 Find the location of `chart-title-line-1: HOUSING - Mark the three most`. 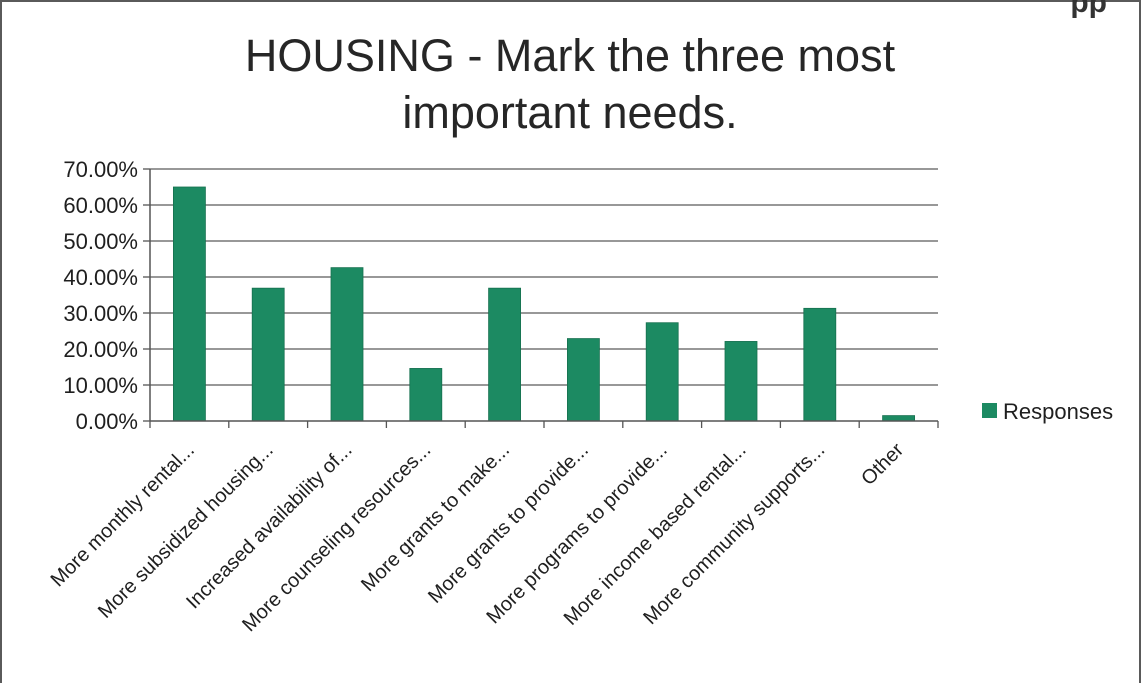

chart-title-line-1: HOUSING - Mark the three most is located at coordinates (570, 55).